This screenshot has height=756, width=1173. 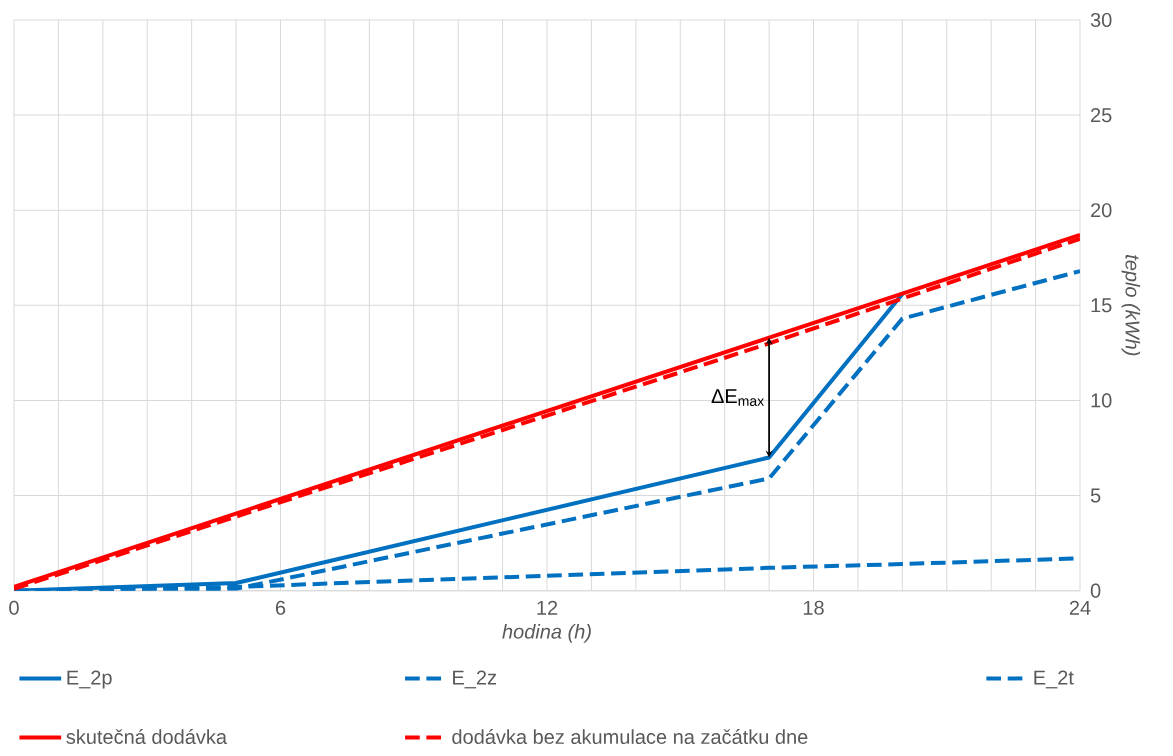 What do you see at coordinates (737, 397) in the screenshot?
I see `annotation: ΔE$_{max}$` at bounding box center [737, 397].